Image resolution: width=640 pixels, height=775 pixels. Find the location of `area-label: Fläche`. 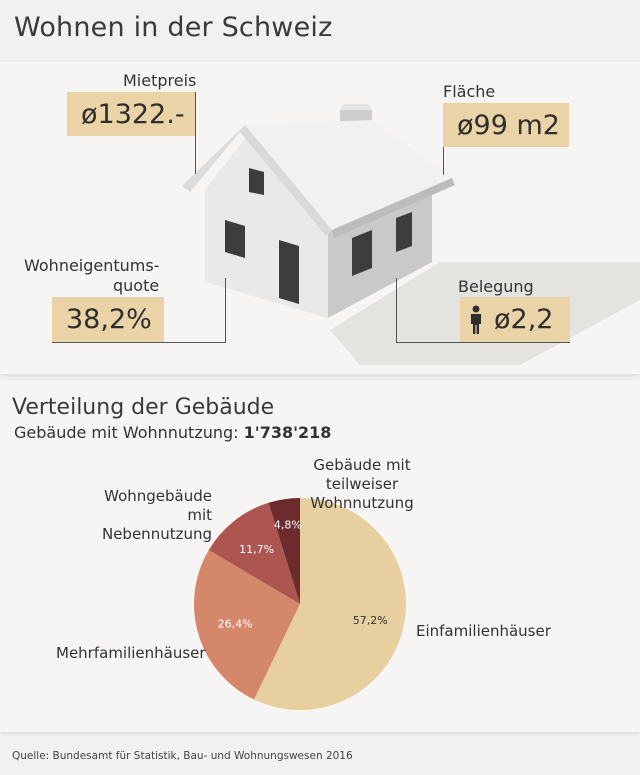

area-label: Fläche is located at coordinates (469, 91).